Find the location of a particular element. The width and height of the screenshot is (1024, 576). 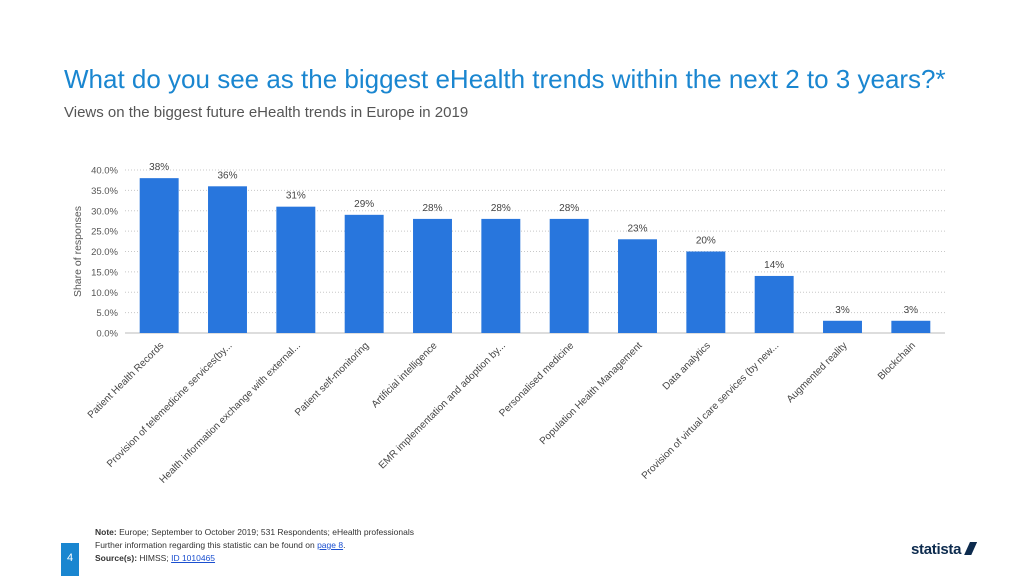

y-tick-label: 20.0% is located at coordinates (104, 252).